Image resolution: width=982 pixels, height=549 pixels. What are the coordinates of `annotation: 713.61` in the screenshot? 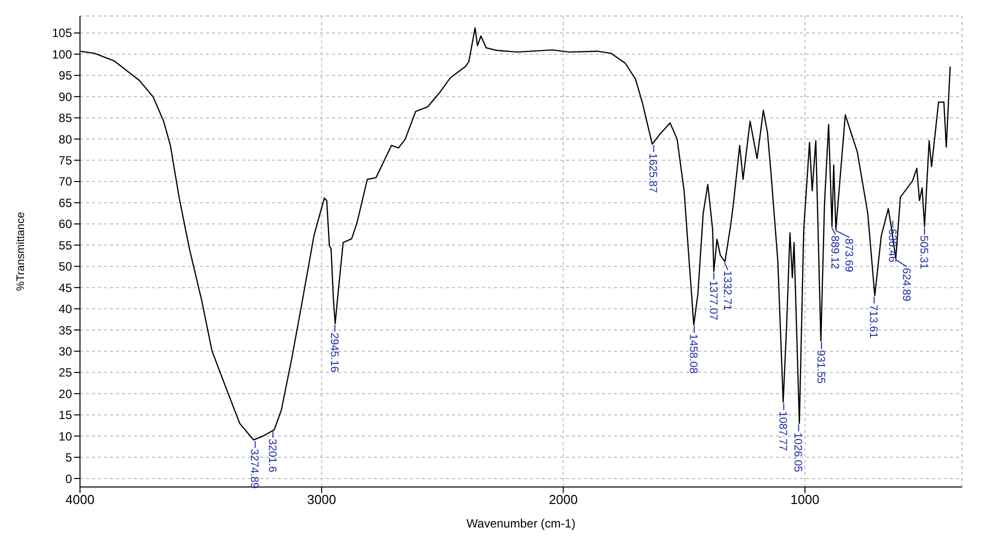 It's located at (873, 321).